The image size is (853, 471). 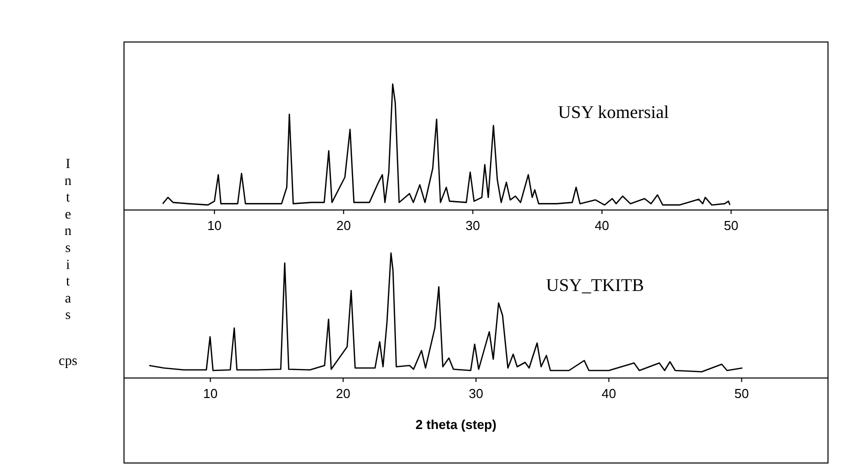 What do you see at coordinates (68, 361) in the screenshot?
I see `y-axis-title: cps` at bounding box center [68, 361].